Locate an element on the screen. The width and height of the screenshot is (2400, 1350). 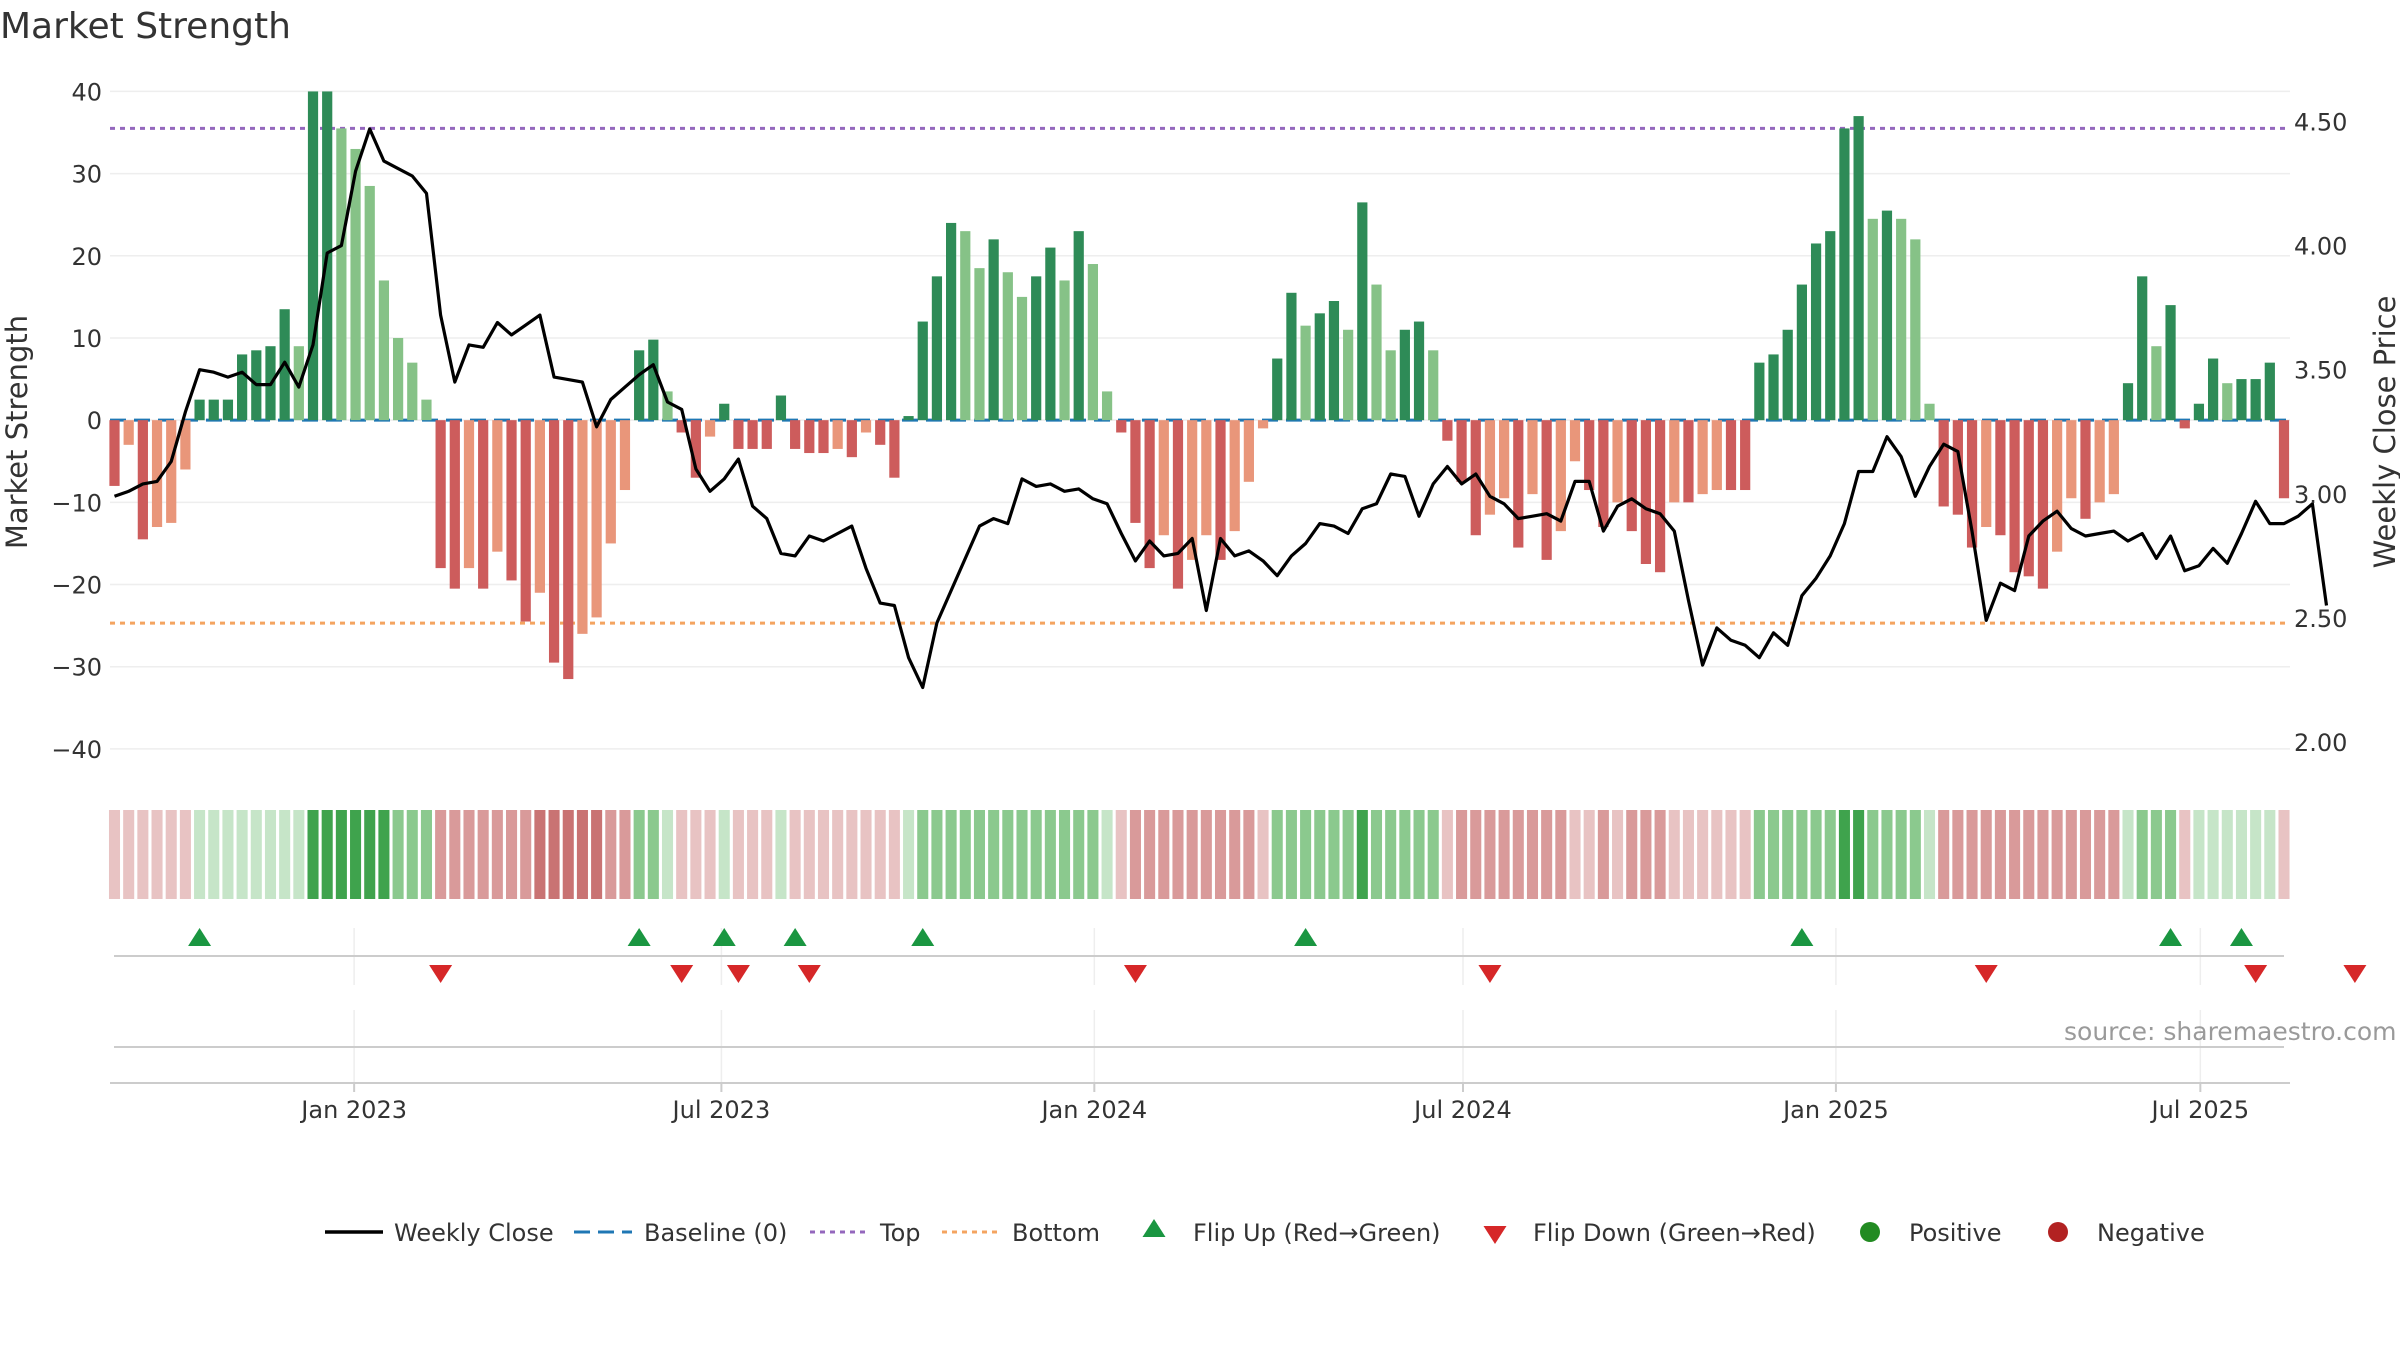
legend-label-close: Weekly Close is located at coordinates (474, 1233).